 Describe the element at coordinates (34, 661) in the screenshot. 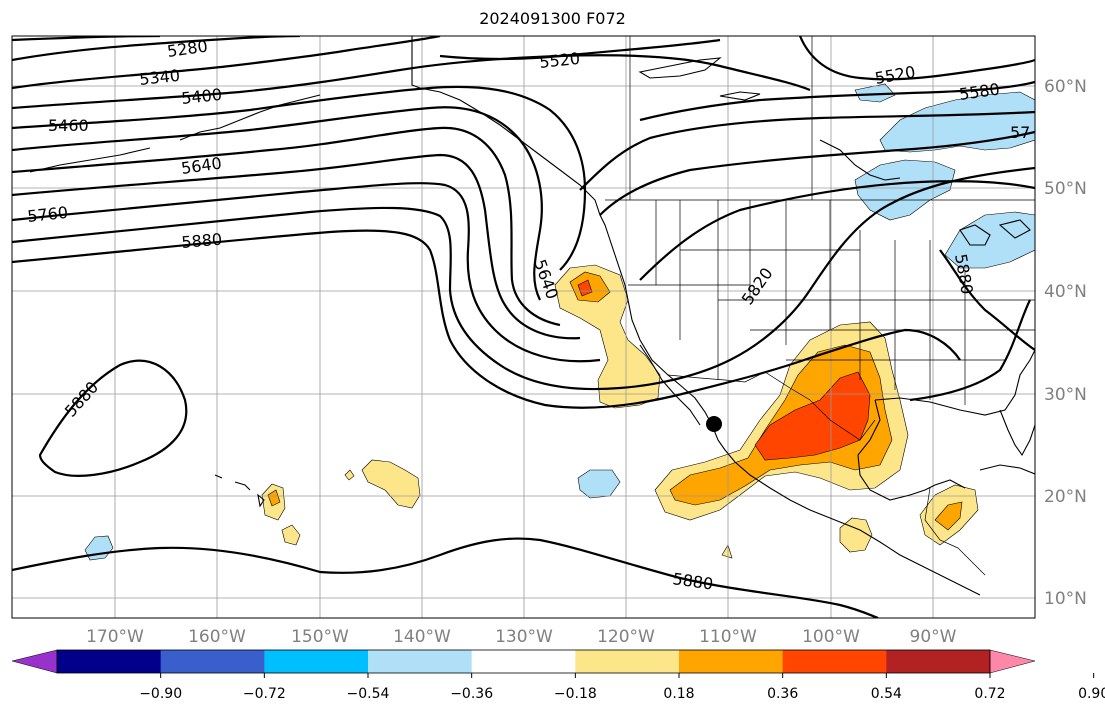

I see `colorbar-low-extension` at that location.